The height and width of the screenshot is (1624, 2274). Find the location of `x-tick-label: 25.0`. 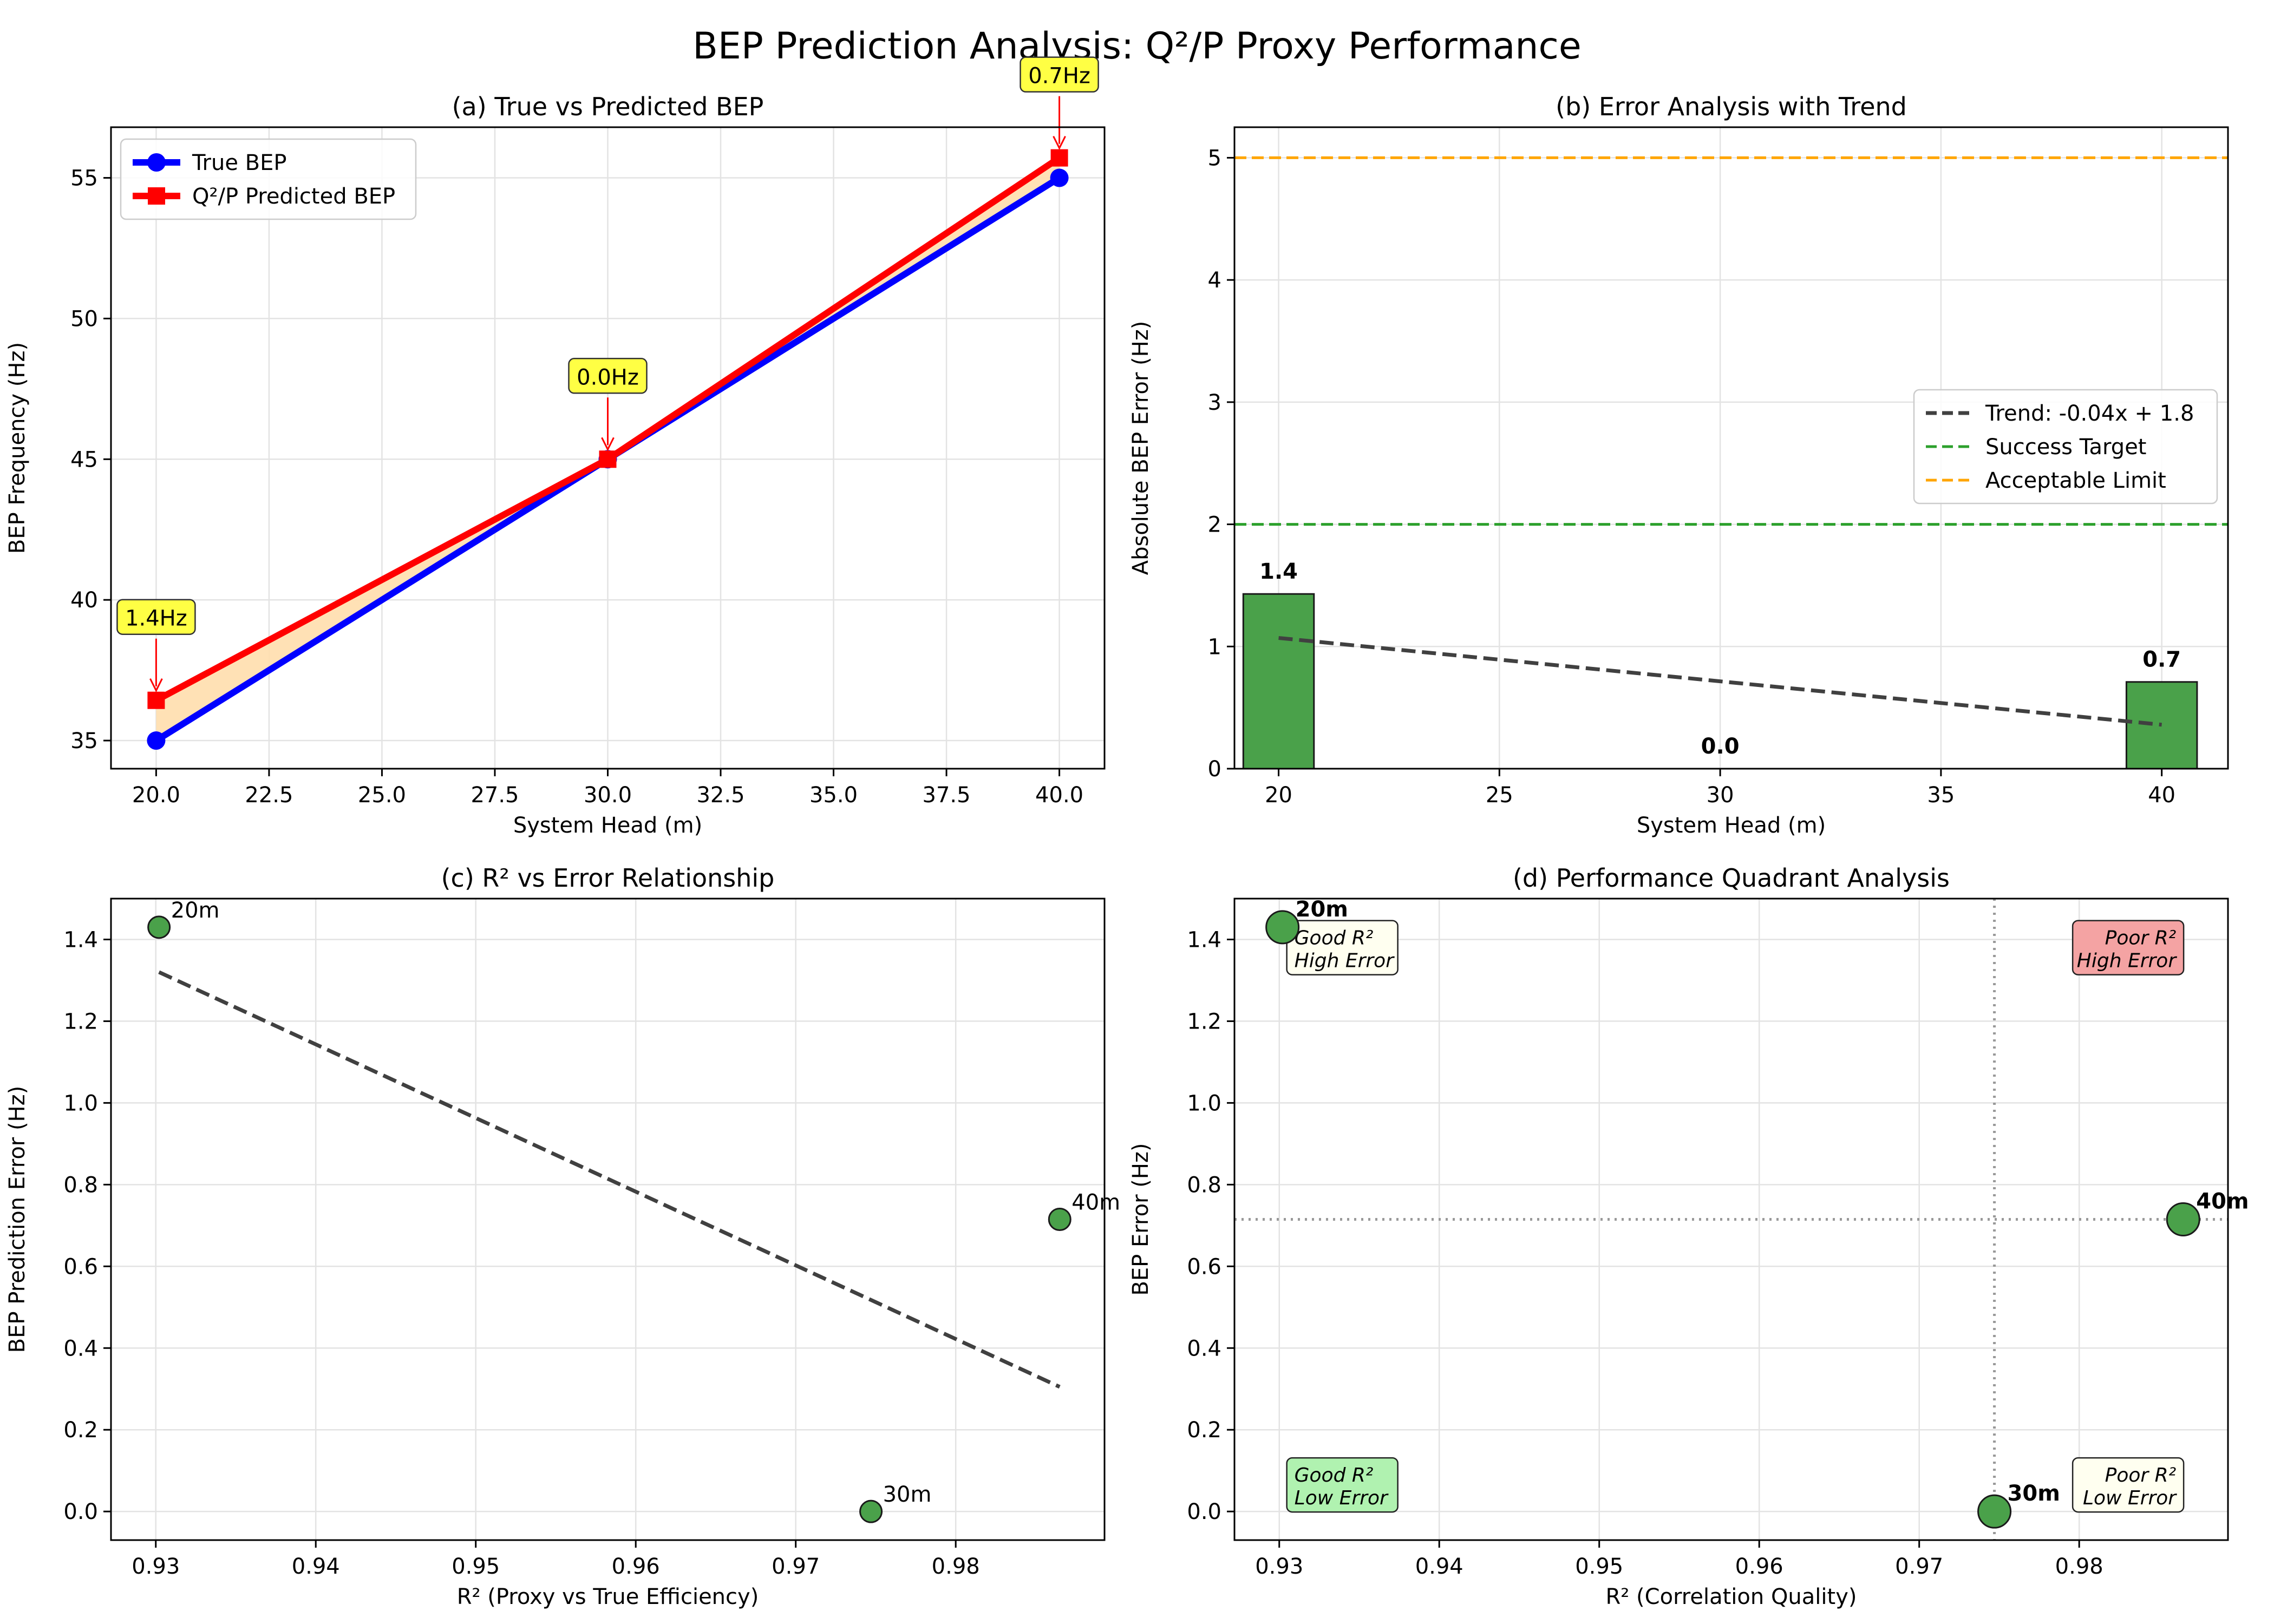

x-tick-label: 25.0 is located at coordinates (382, 795).